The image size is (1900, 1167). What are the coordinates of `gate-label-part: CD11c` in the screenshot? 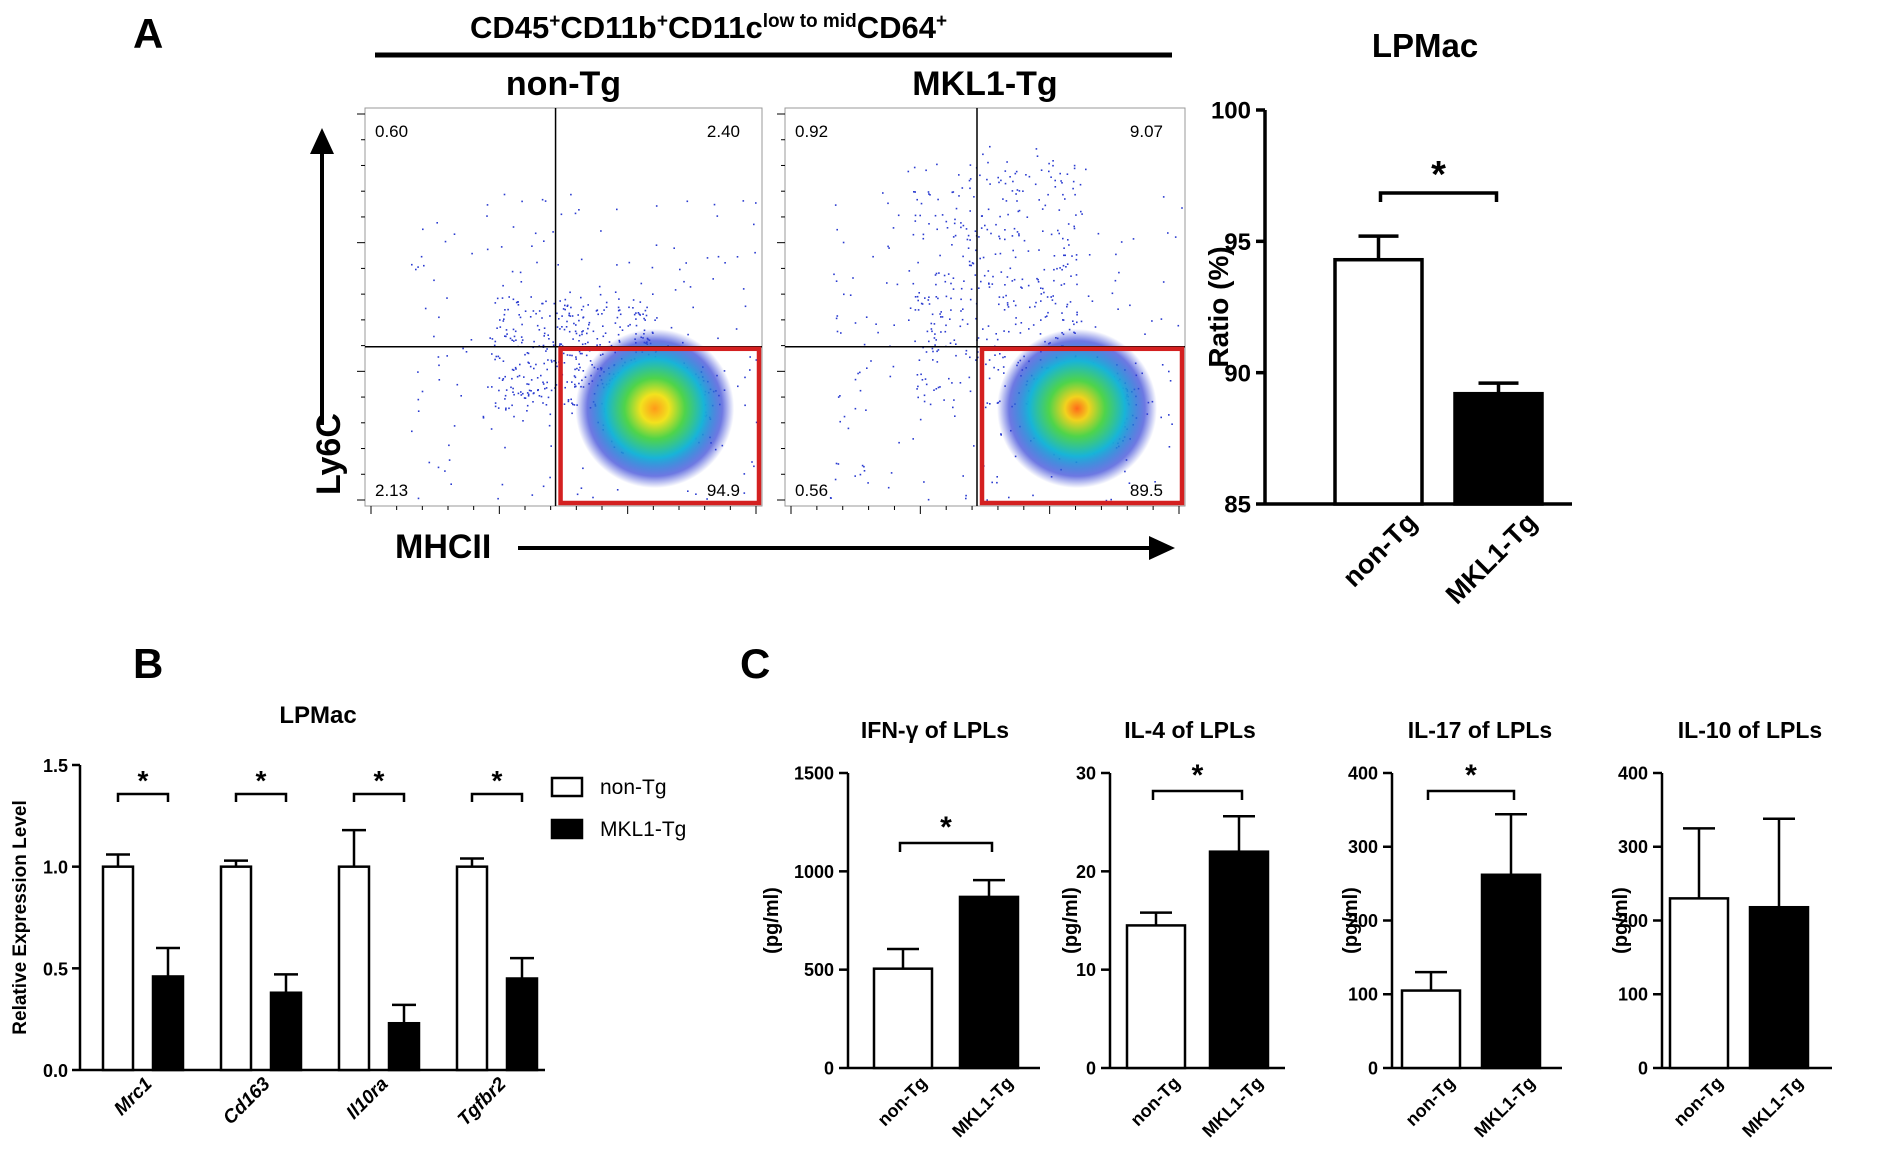 It's located at (715, 27).